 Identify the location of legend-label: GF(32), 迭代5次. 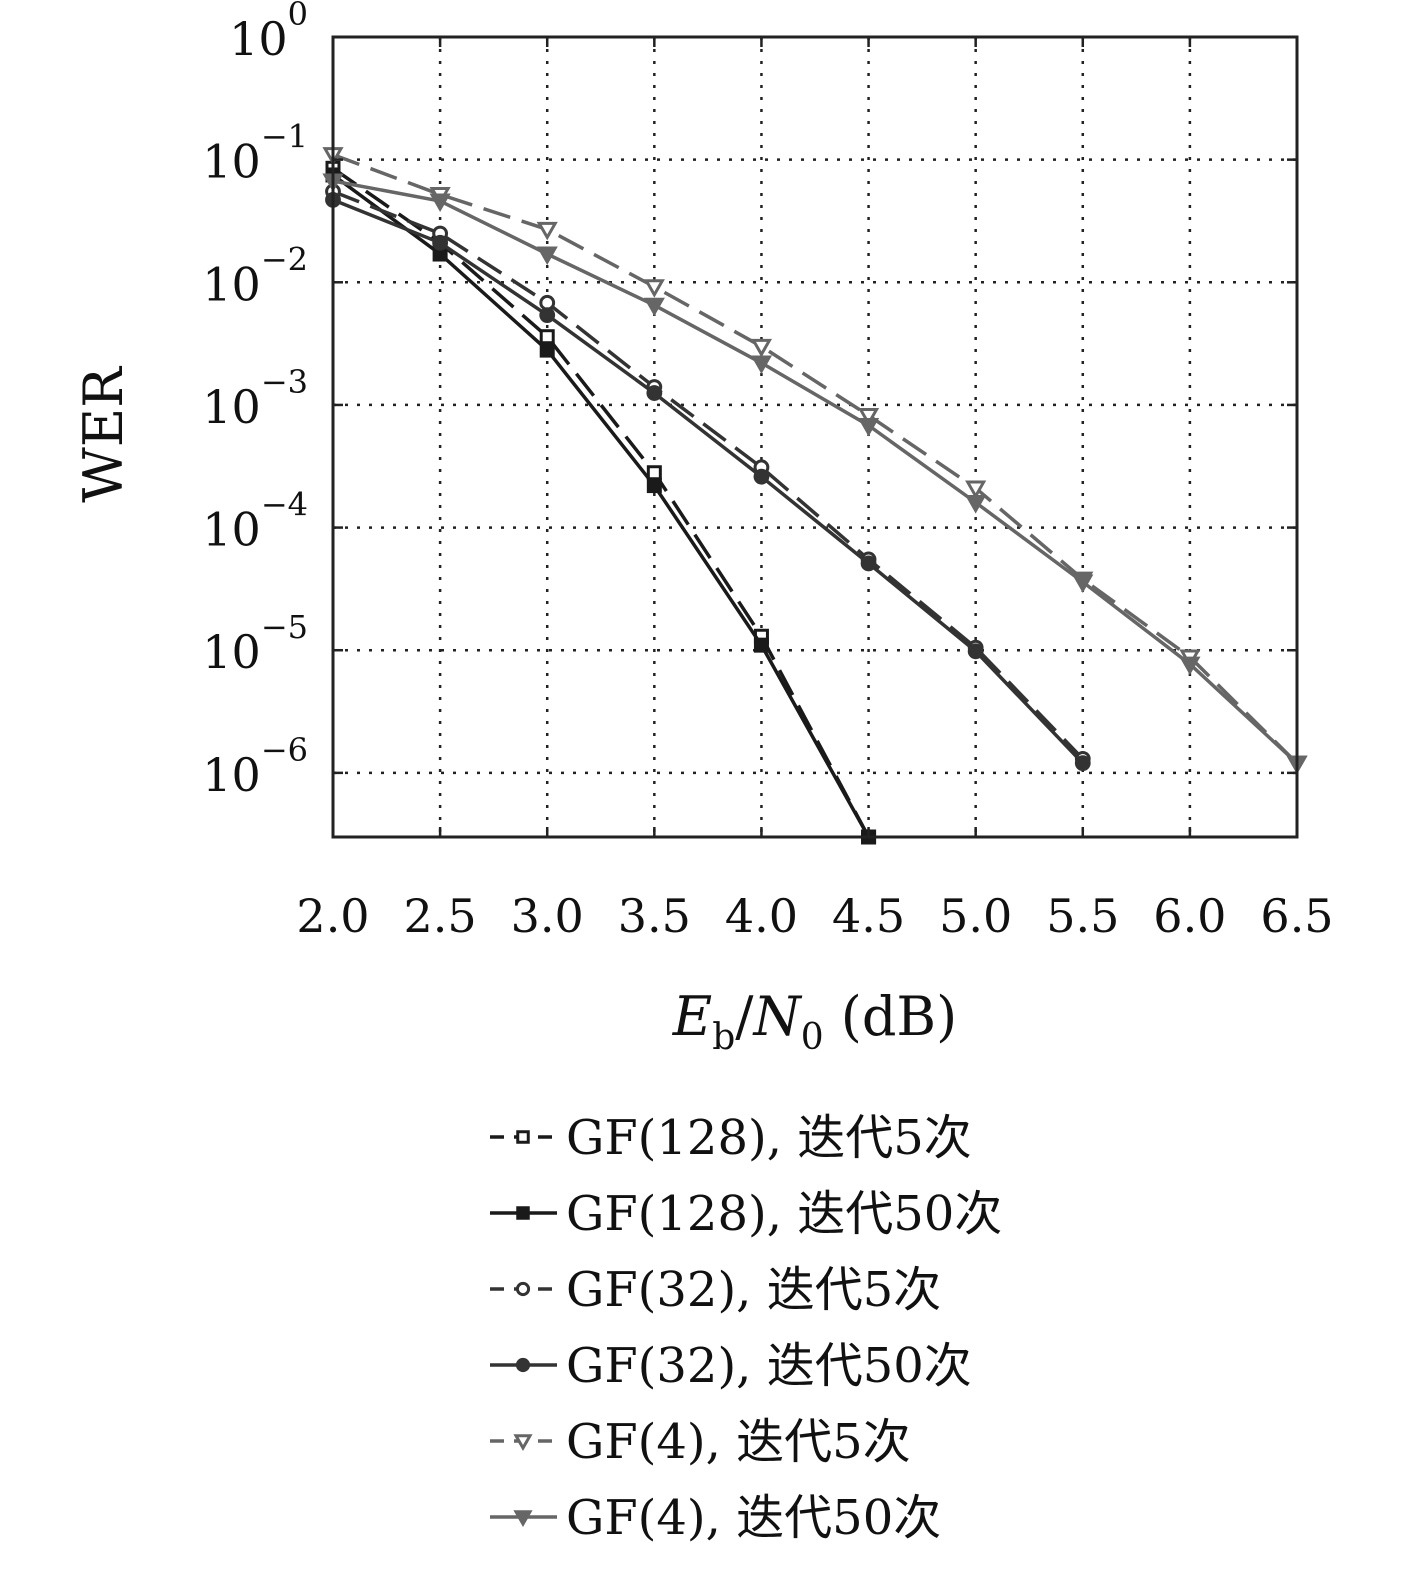
(753, 1290).